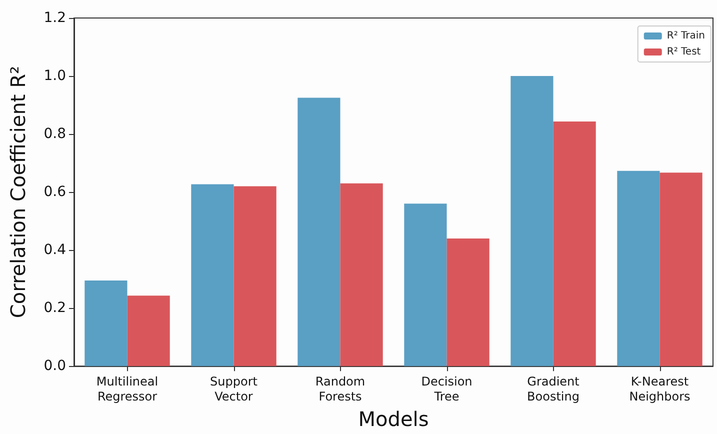 Image resolution: width=717 pixels, height=434 pixels. What do you see at coordinates (659, 389) in the screenshot?
I see `x-tick-label: K-Nearest Neighbors` at bounding box center [659, 389].